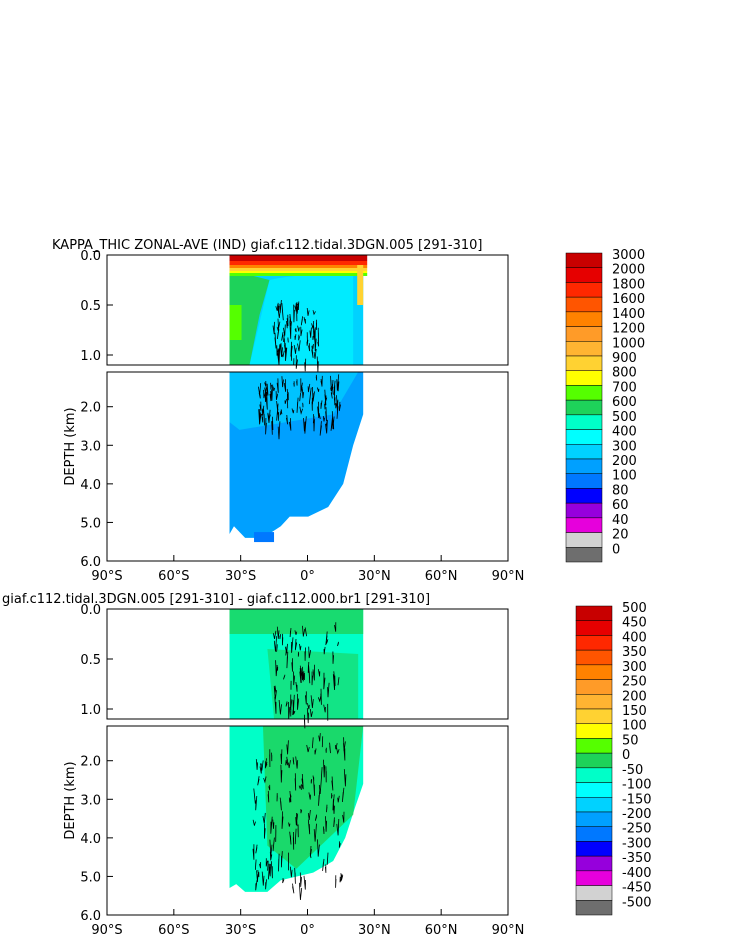  What do you see at coordinates (628, 255) in the screenshot?
I see `colorbar-label: 3000` at bounding box center [628, 255].